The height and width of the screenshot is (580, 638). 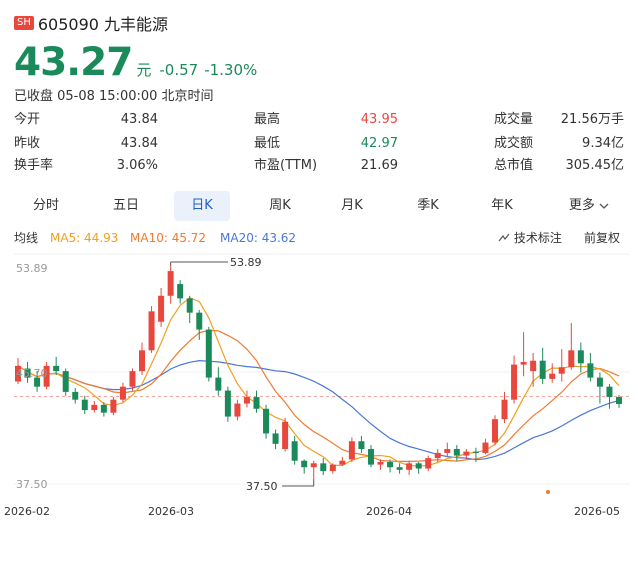 What do you see at coordinates (604, 206) in the screenshot?
I see `chevron-down-icon` at bounding box center [604, 206].